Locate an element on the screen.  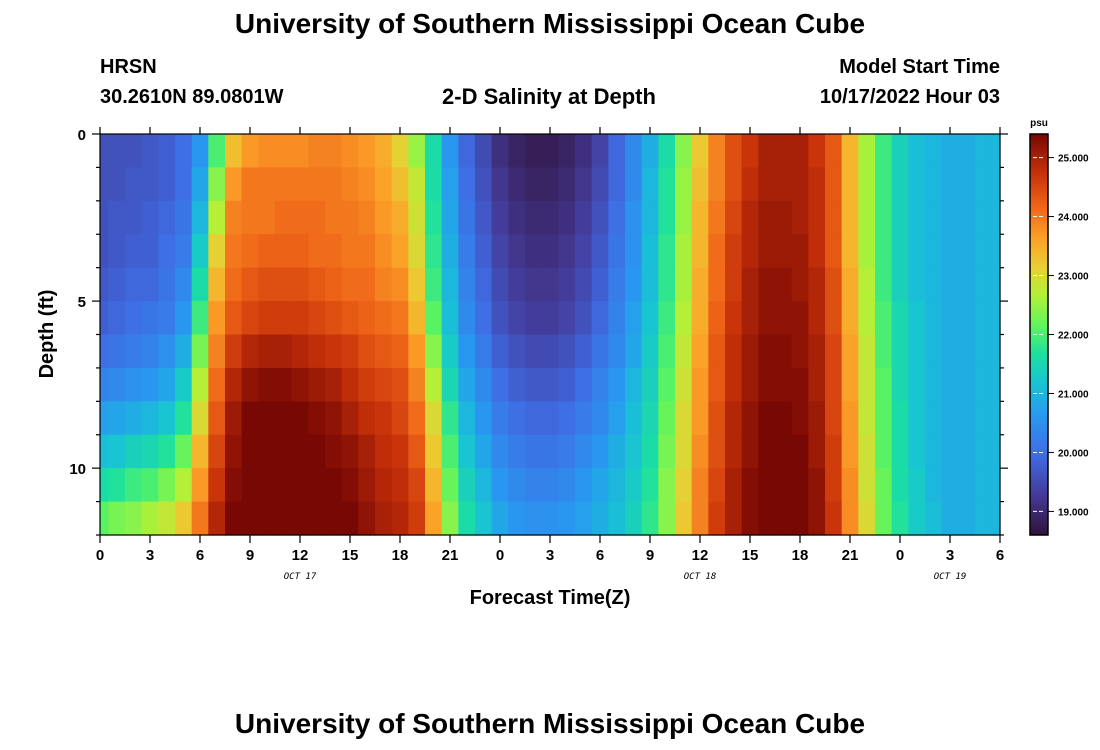
x-tick-label: 9 is located at coordinates (250, 555).